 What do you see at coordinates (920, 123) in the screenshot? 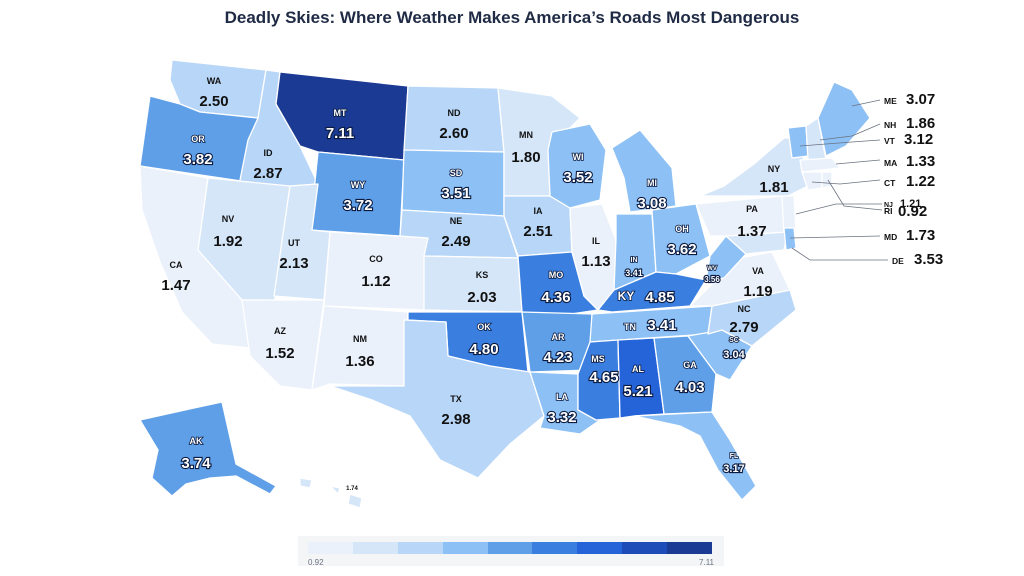
I see `callout-nh-value: 1.86` at bounding box center [920, 123].